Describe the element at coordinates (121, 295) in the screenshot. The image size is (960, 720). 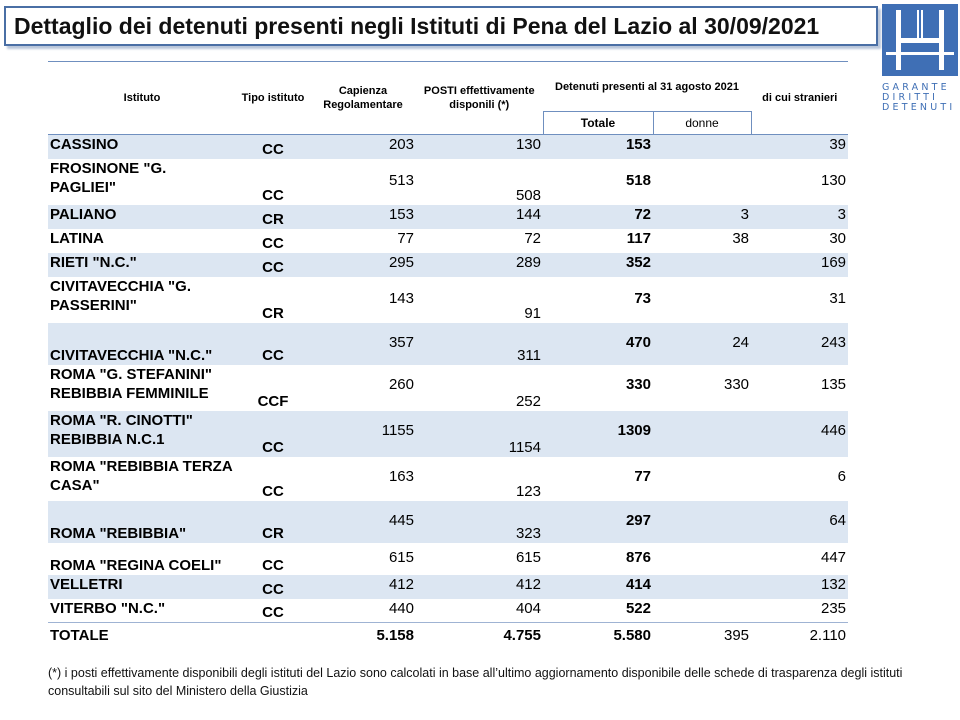
I see `cell-istituto: CIVITAVECCHIA "G. PASSERINI"` at that location.